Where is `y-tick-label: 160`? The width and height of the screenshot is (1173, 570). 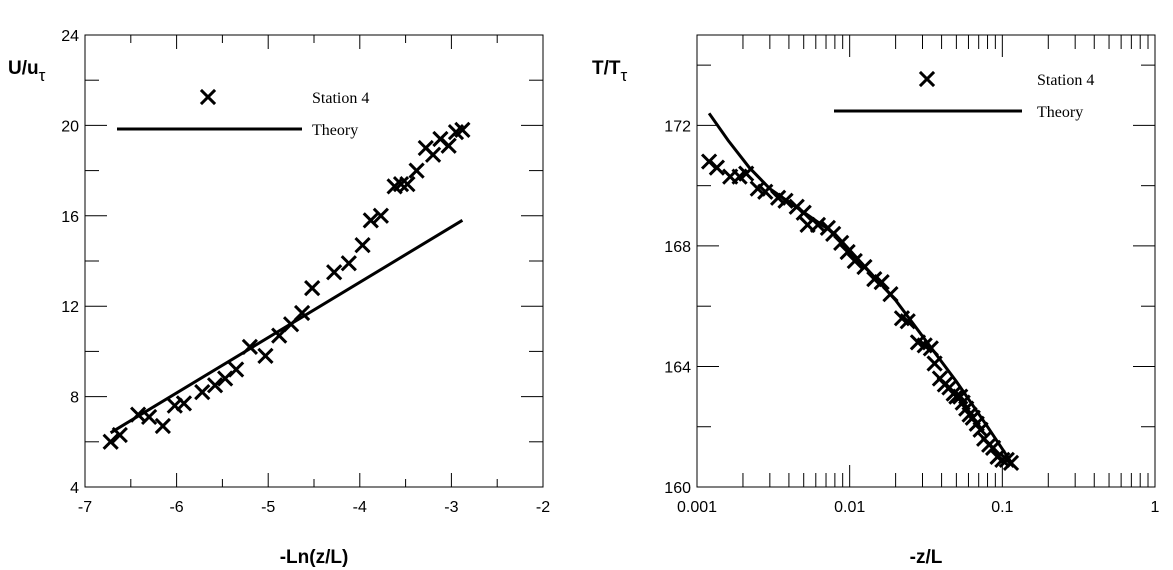
y-tick-label: 160 is located at coordinates (677, 488).